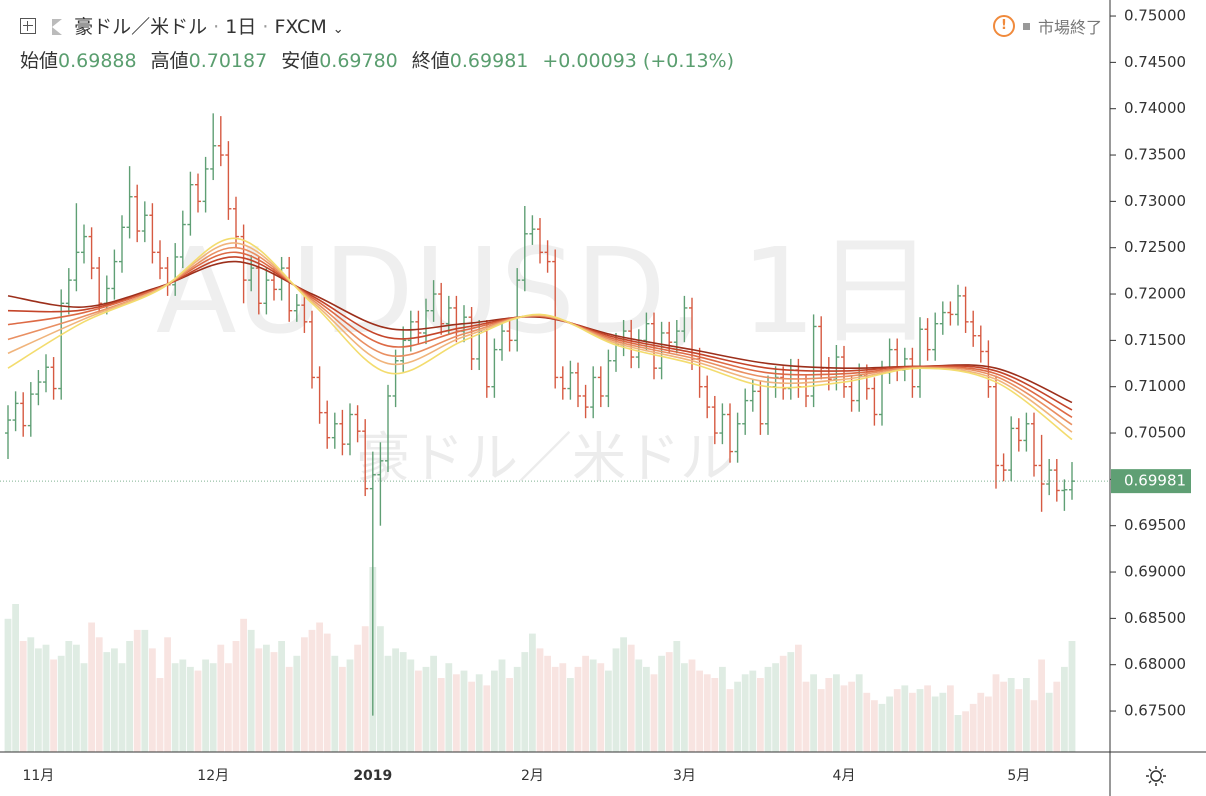 The image size is (1206, 796). Describe the element at coordinates (1158, 398) in the screenshot. I see `price-axis-bg` at that location.